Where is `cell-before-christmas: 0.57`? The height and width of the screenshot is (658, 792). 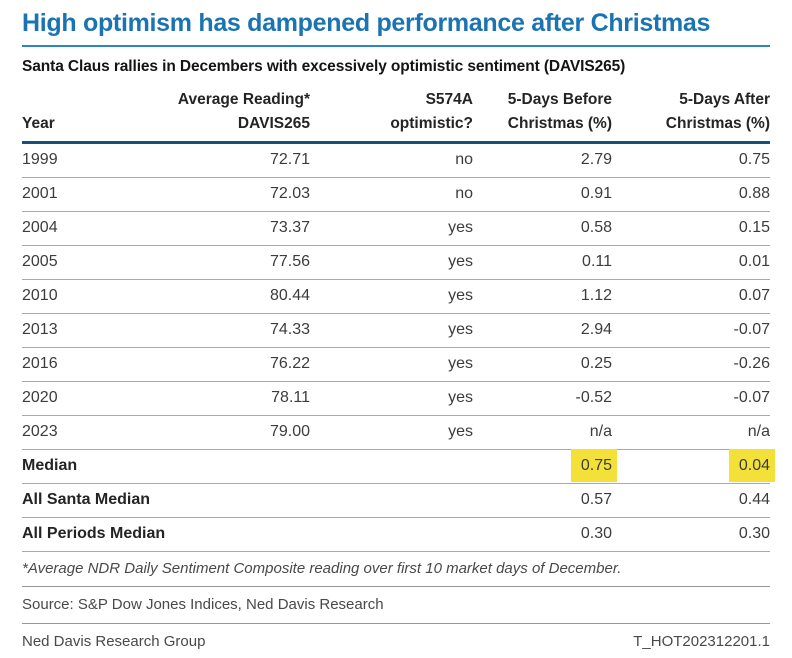
cell-before-christmas: 0.57 is located at coordinates (542, 500).